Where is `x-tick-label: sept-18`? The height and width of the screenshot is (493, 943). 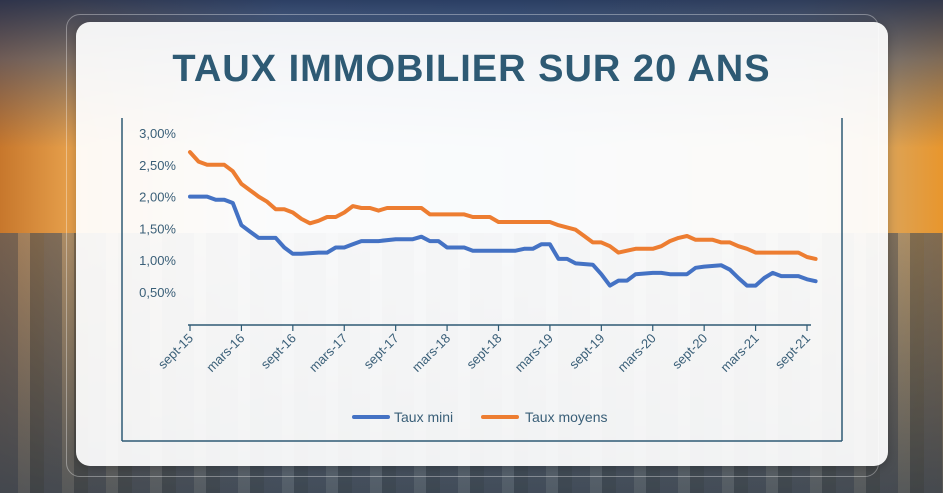 x-tick-label: sept-18 is located at coordinates (483, 351).